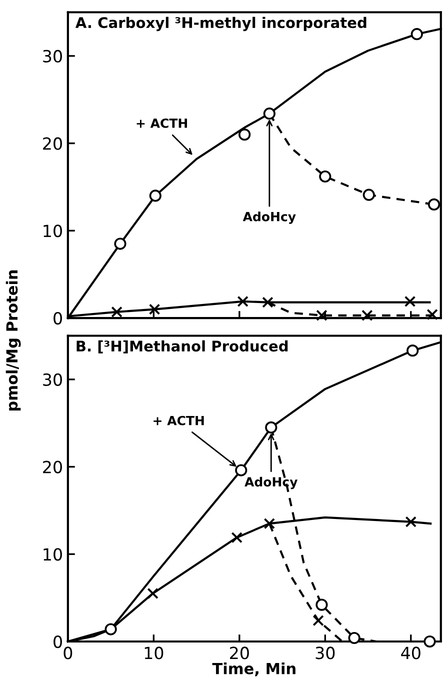 This screenshot has height=681, width=444. Describe the element at coordinates (182, 347) in the screenshot. I see `chart-title: B. [³H]Methanol Produced` at that location.